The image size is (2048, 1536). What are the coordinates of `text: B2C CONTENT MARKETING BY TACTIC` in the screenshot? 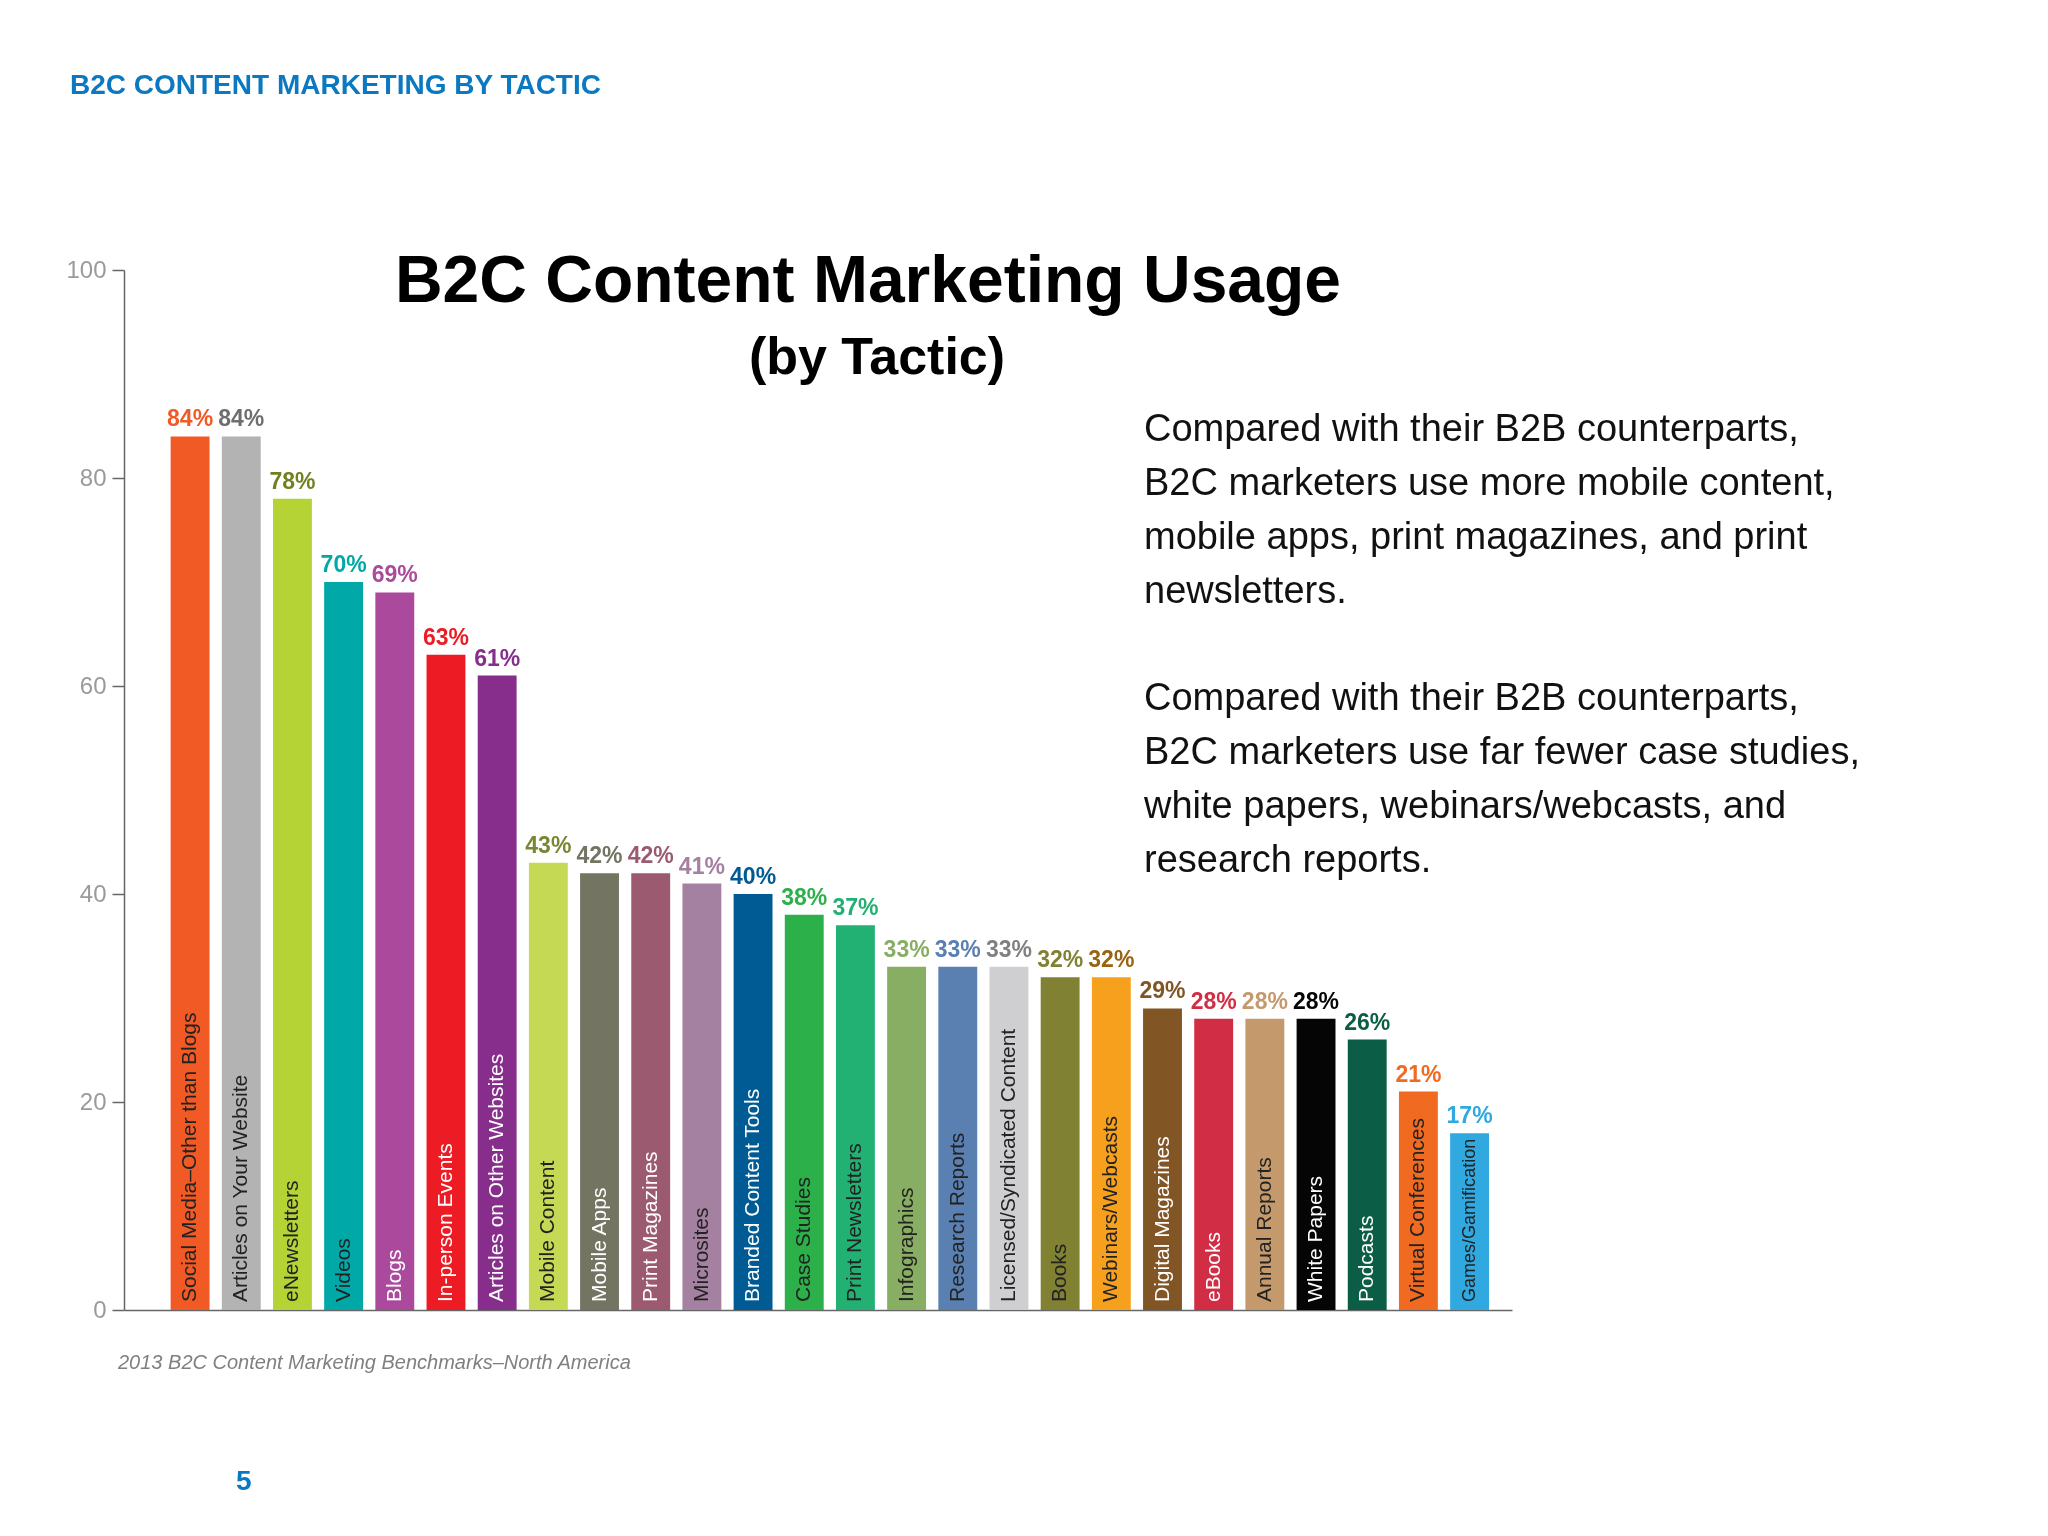 It's located at (335, 84).